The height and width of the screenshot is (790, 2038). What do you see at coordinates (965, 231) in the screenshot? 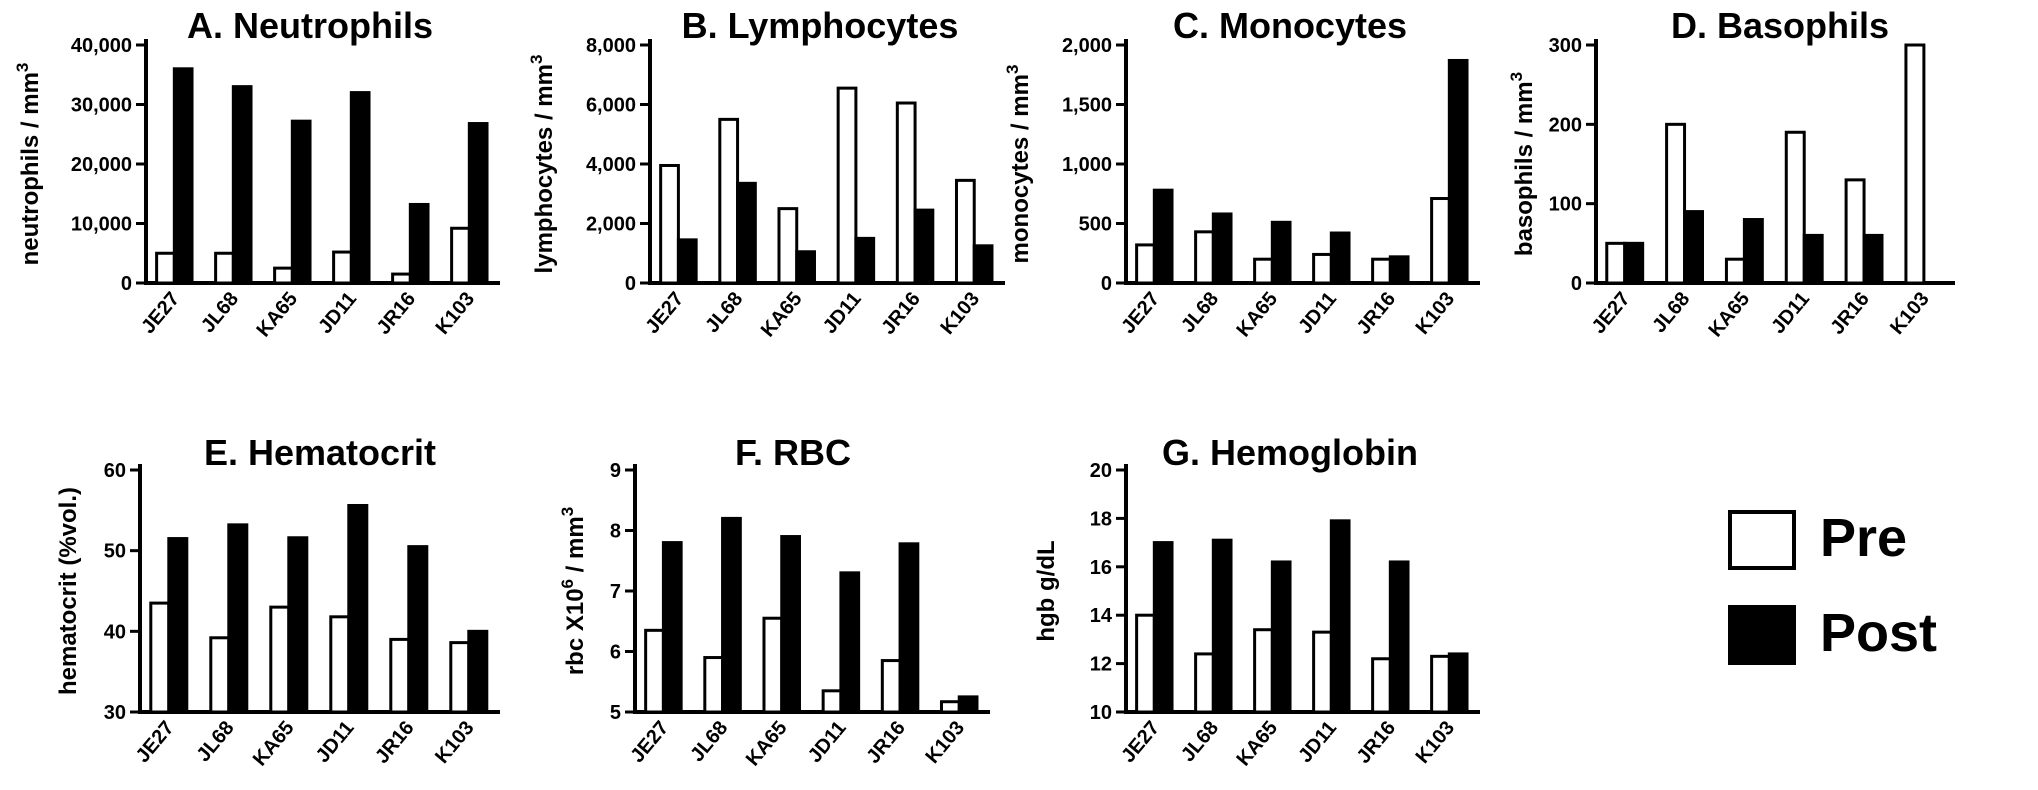
I see `chart-b-bar-pre-k103` at bounding box center [965, 231].